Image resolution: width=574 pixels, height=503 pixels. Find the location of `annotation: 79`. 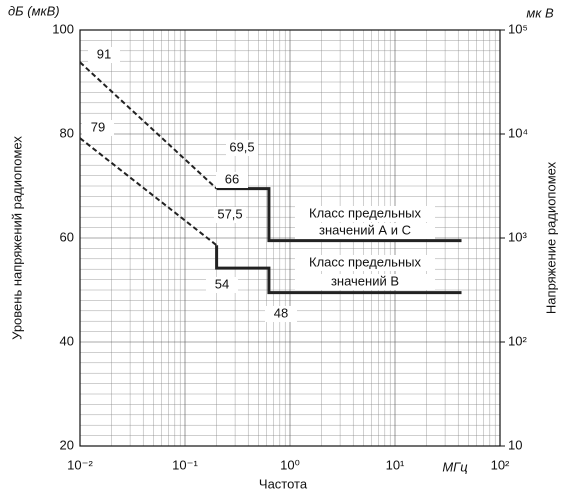

annotation: 79 is located at coordinates (98, 126).